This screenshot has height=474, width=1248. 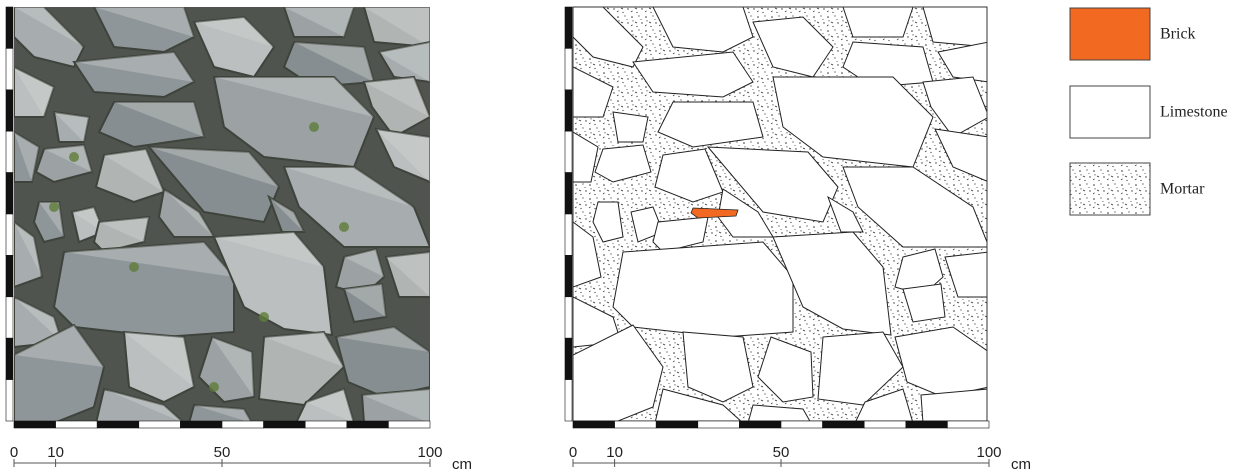 What do you see at coordinates (1148, 111) in the screenshot?
I see `legend: Brick Limestone Mortar` at bounding box center [1148, 111].